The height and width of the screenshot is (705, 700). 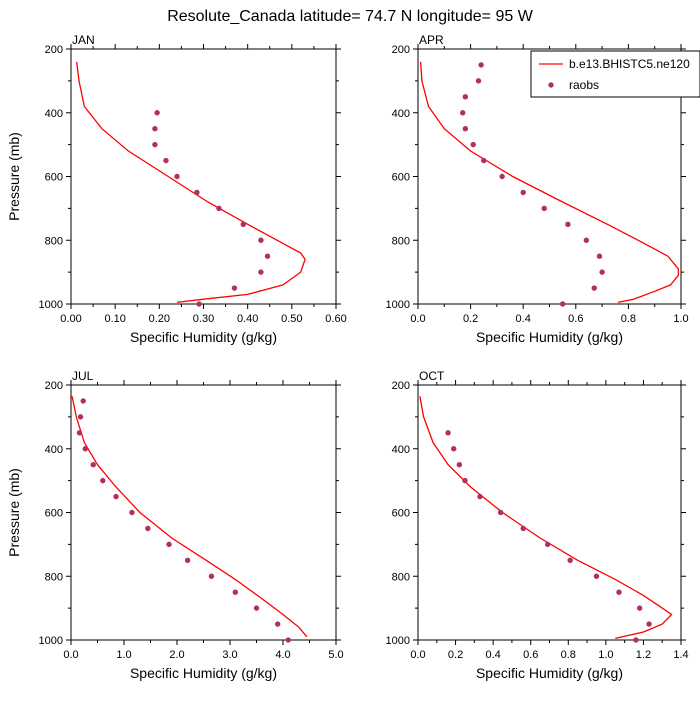 I want to click on panel-label: OCT, so click(x=432, y=376).